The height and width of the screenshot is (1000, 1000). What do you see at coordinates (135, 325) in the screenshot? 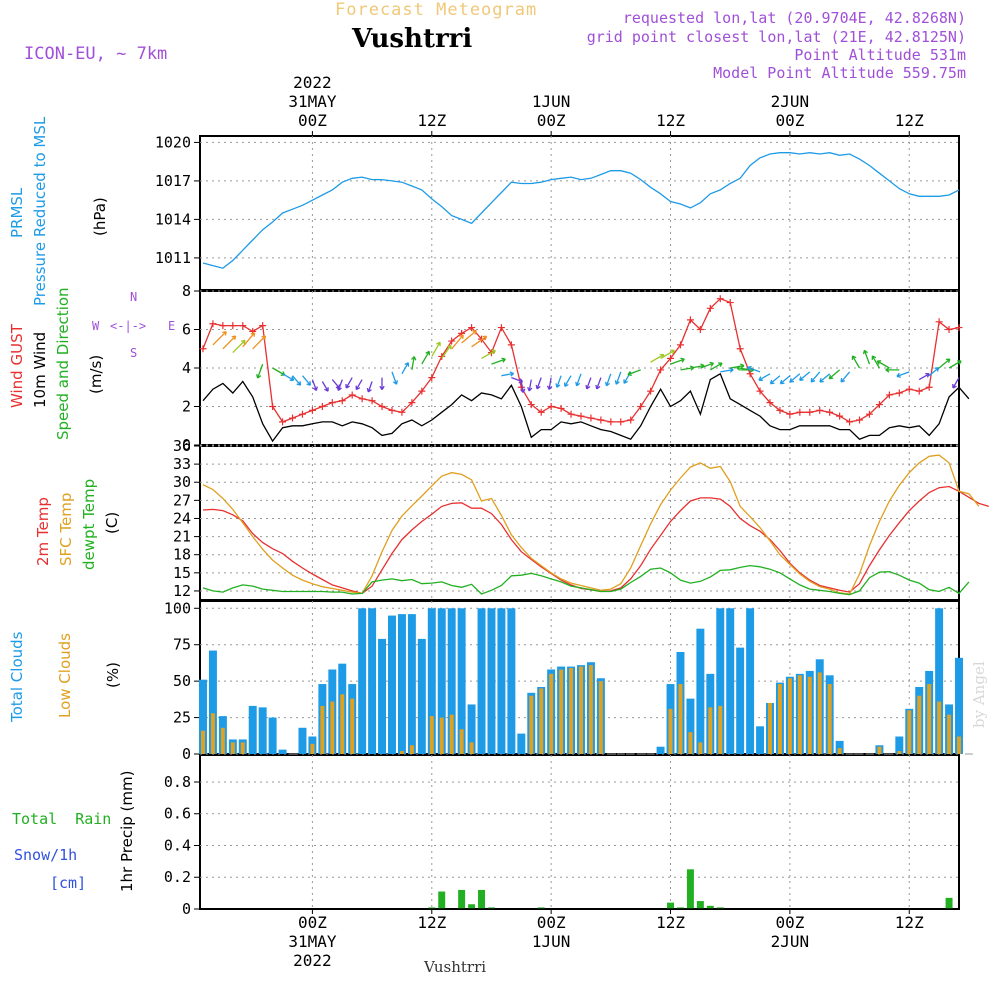
I see `wind-compass: N W <-|-> E S` at bounding box center [135, 325].